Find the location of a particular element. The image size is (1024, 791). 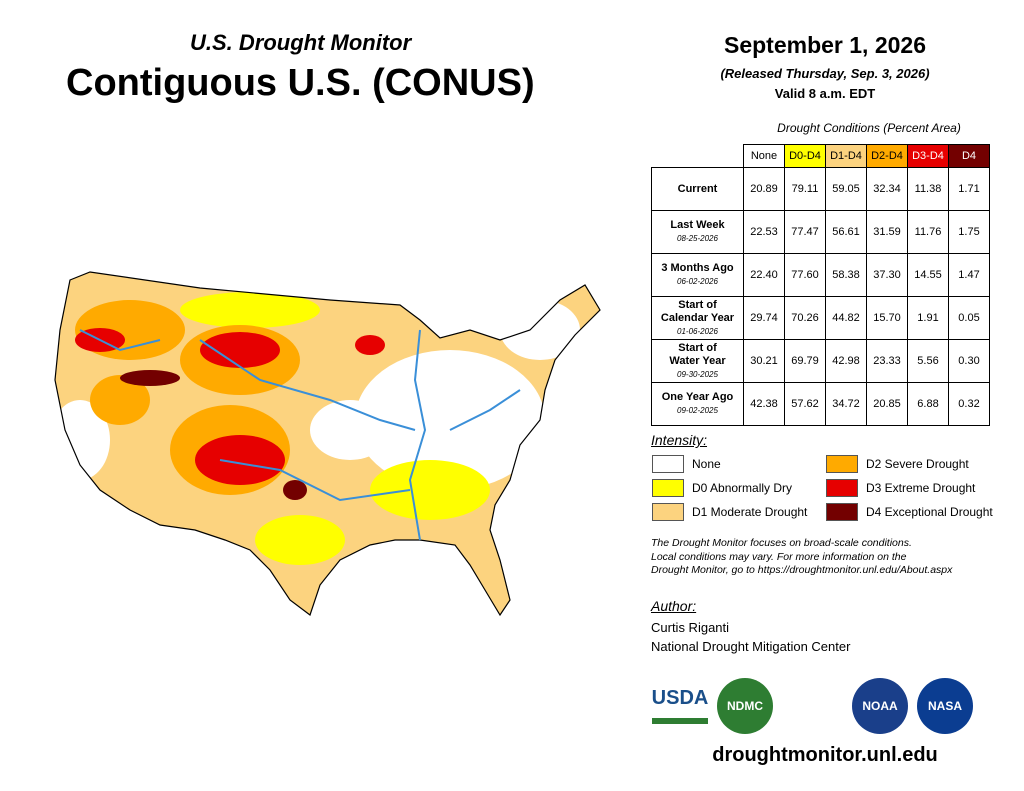

row-label-line: Last Week is located at coordinates (697, 225).